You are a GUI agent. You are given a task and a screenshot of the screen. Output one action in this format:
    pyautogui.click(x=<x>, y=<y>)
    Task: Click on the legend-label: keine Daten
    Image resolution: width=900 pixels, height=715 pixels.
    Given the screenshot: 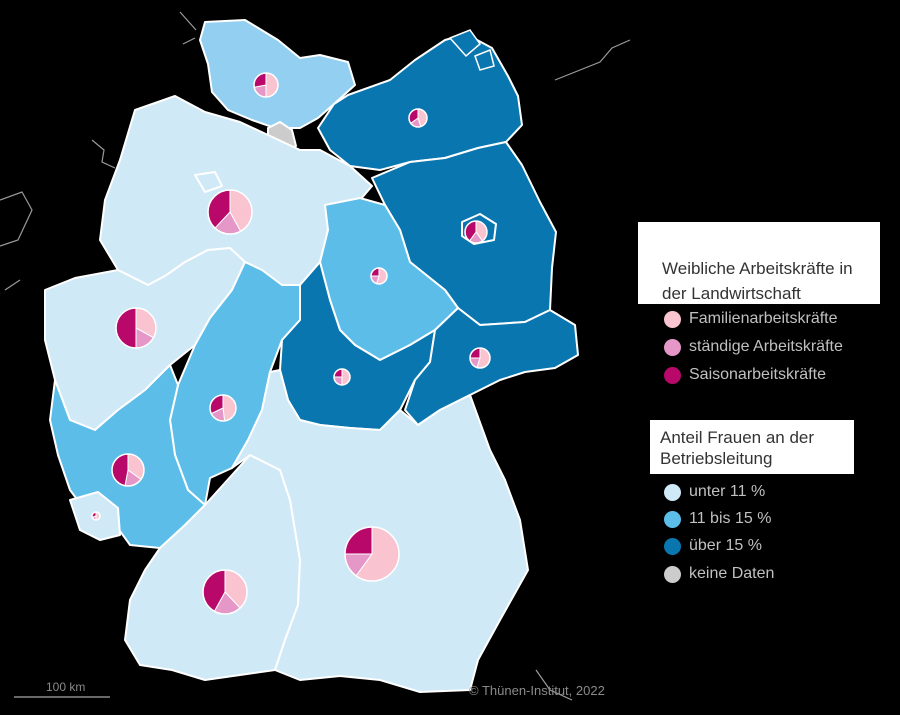 What is the action you would take?
    pyautogui.click(x=732, y=573)
    